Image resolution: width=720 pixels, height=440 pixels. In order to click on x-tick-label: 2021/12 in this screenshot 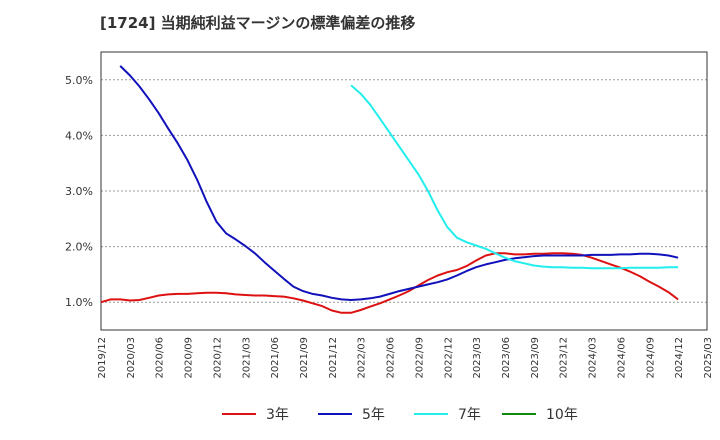, I will do `click(333, 358)`.